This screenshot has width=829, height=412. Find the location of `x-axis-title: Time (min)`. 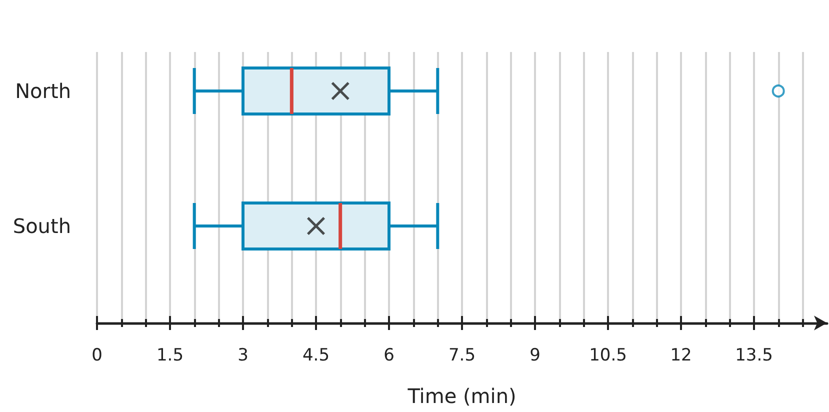

x-axis-title: Time (min) is located at coordinates (461, 396).